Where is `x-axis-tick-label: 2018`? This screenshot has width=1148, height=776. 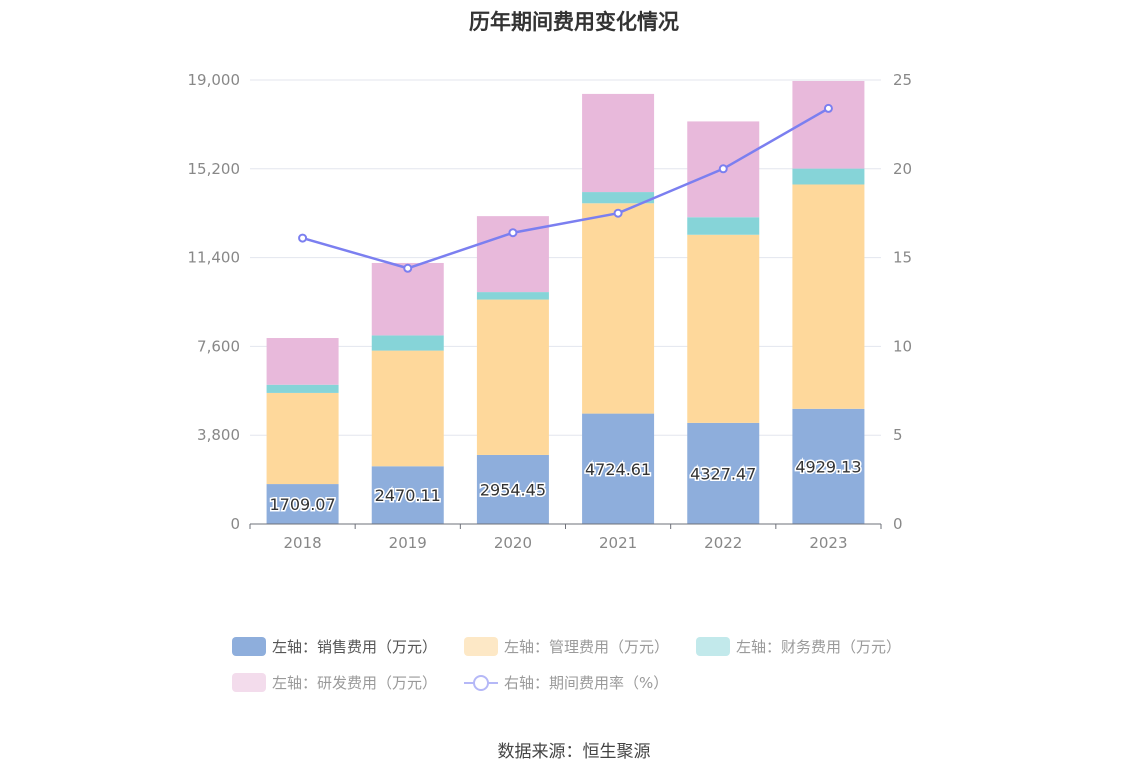 x-axis-tick-label: 2018 is located at coordinates (302, 543).